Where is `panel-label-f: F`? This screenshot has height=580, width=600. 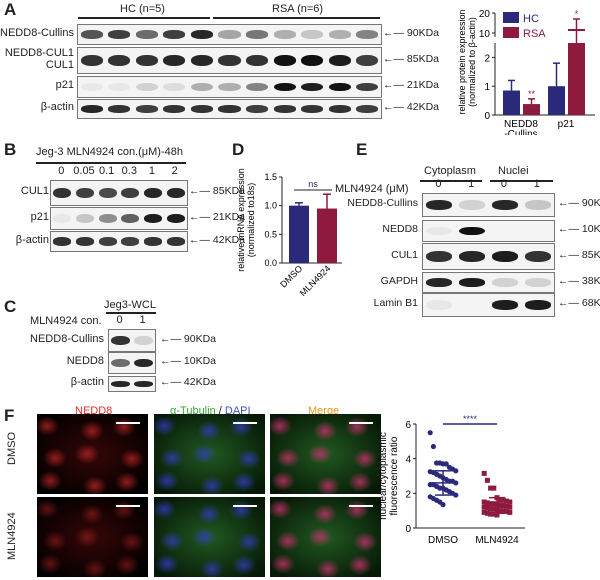
panel-label-f: F is located at coordinates (9, 415).